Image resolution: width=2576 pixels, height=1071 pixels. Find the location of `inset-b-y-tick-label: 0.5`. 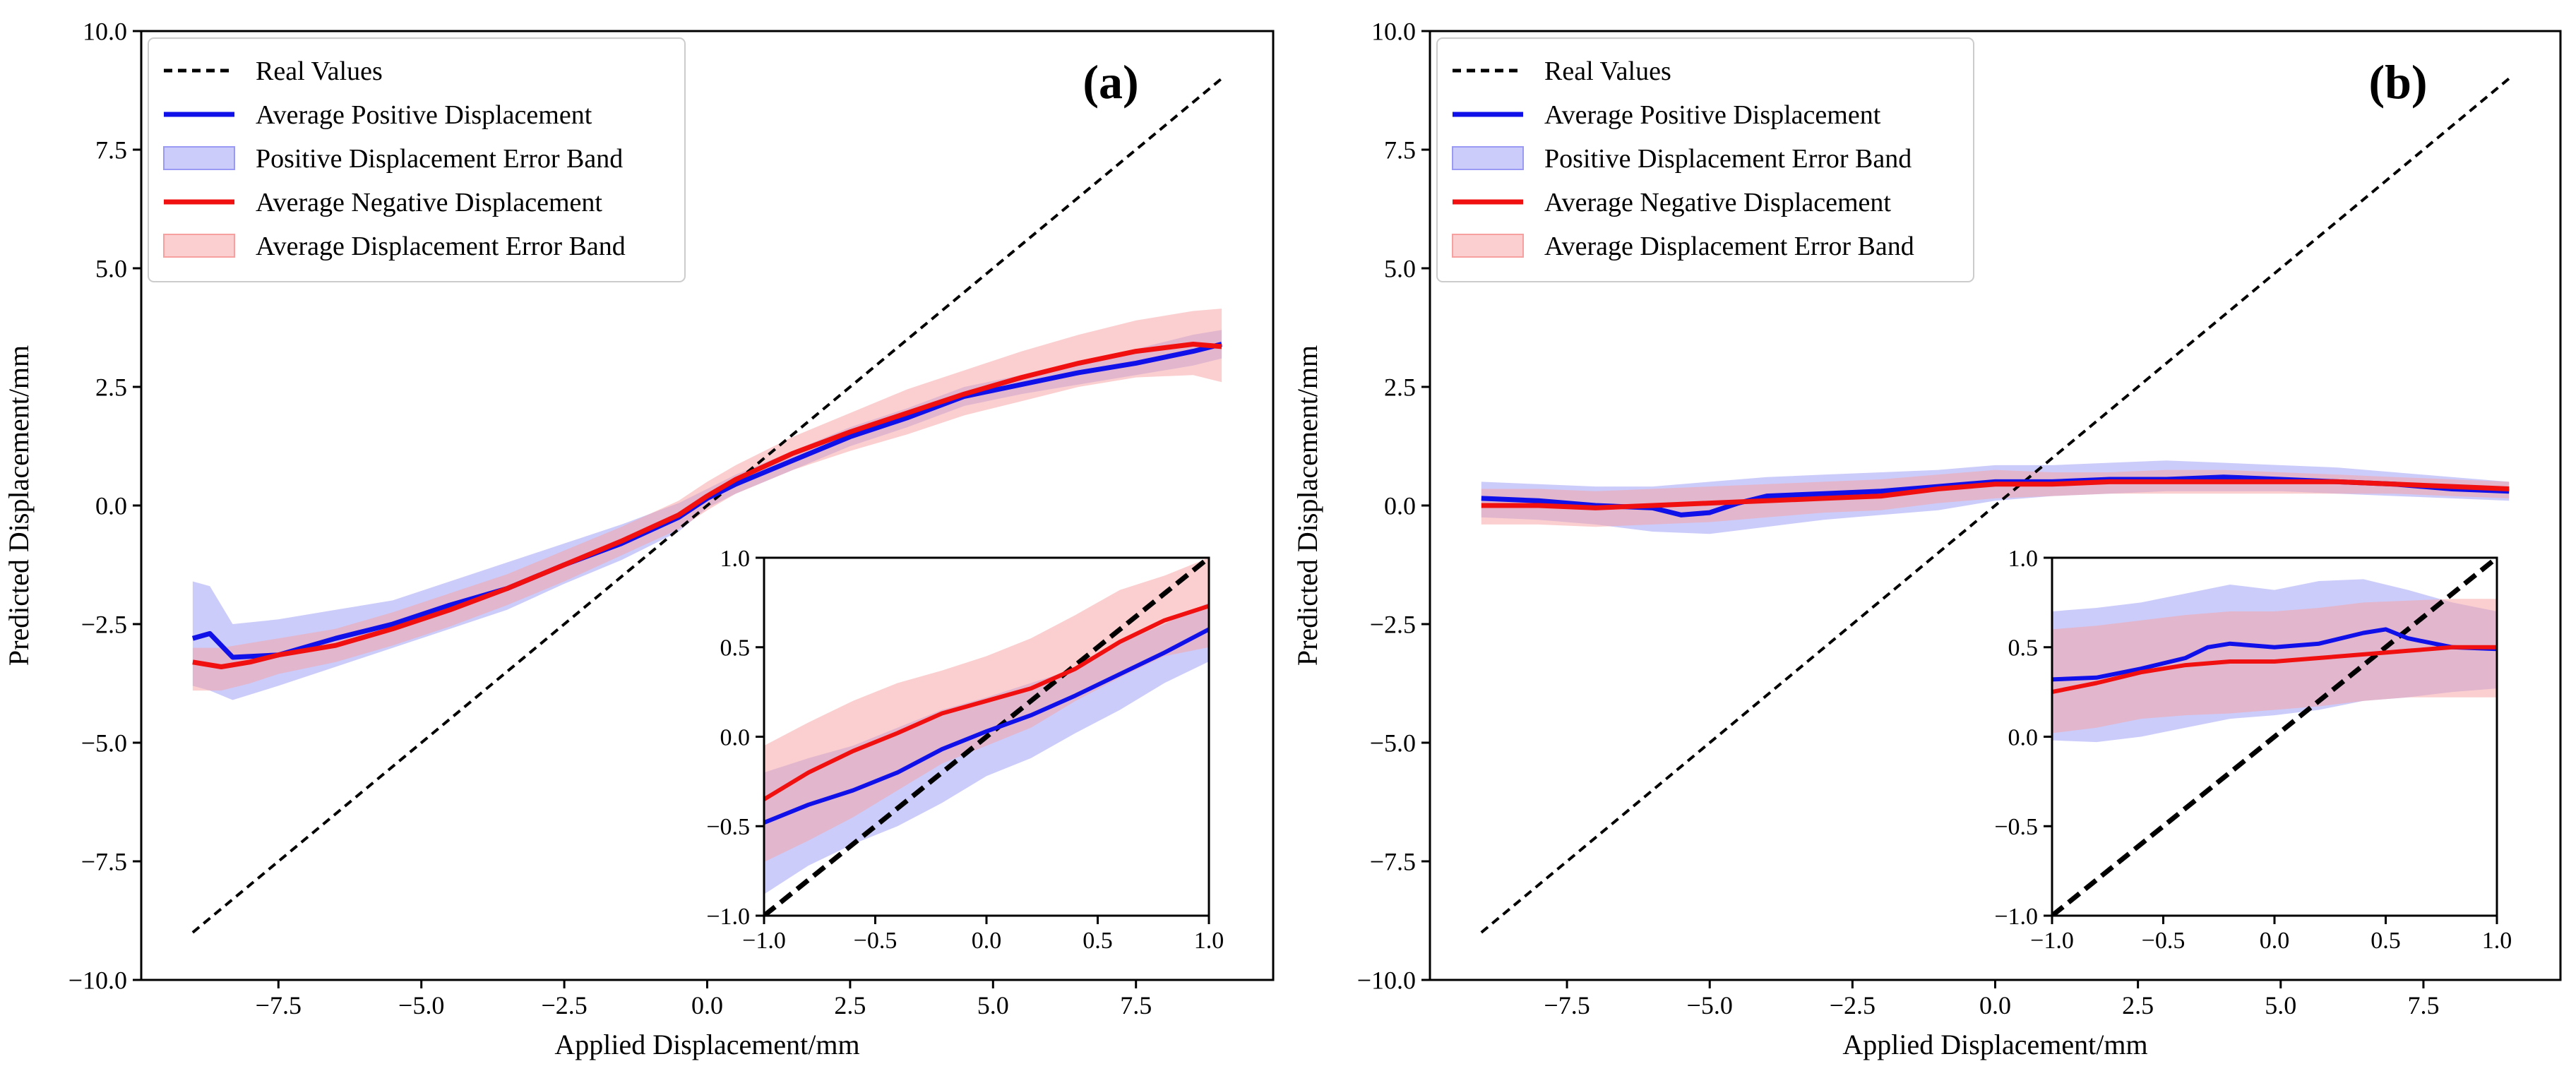

inset-b-y-tick-label: 0.5 is located at coordinates (2023, 648).